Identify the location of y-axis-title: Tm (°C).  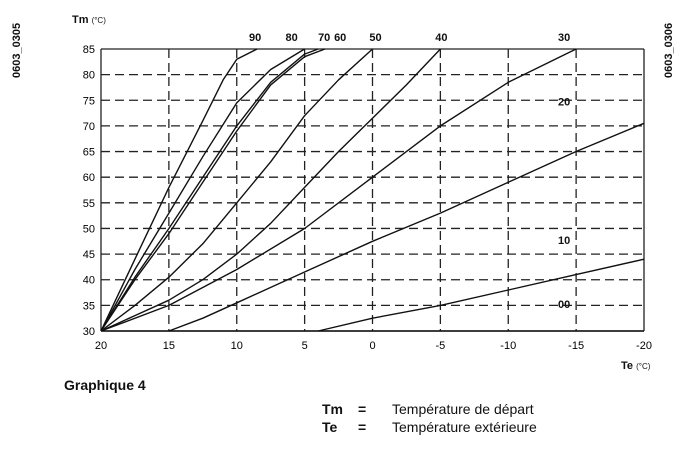
(89, 20).